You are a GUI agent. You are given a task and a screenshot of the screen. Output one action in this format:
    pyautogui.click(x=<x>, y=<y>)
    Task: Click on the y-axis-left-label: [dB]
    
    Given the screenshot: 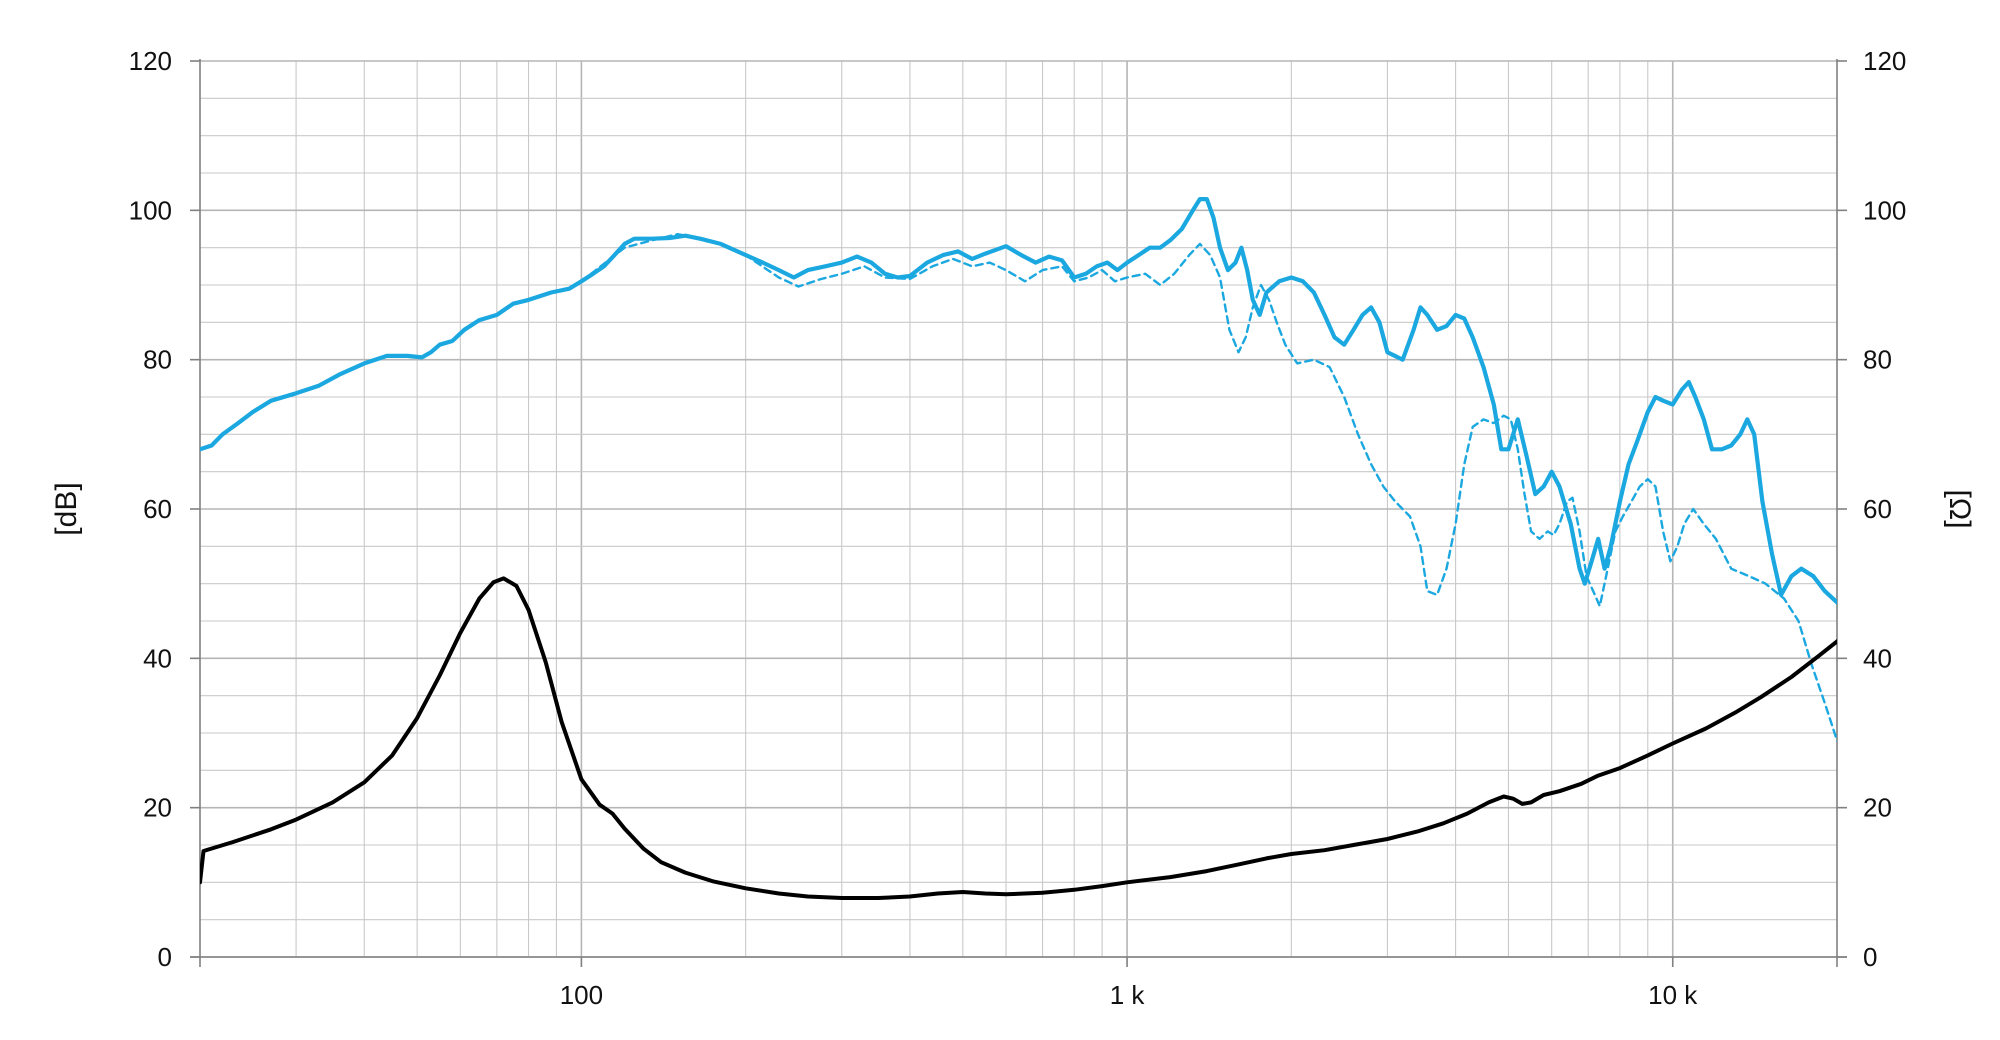 What is the action you would take?
    pyautogui.click(x=66, y=508)
    